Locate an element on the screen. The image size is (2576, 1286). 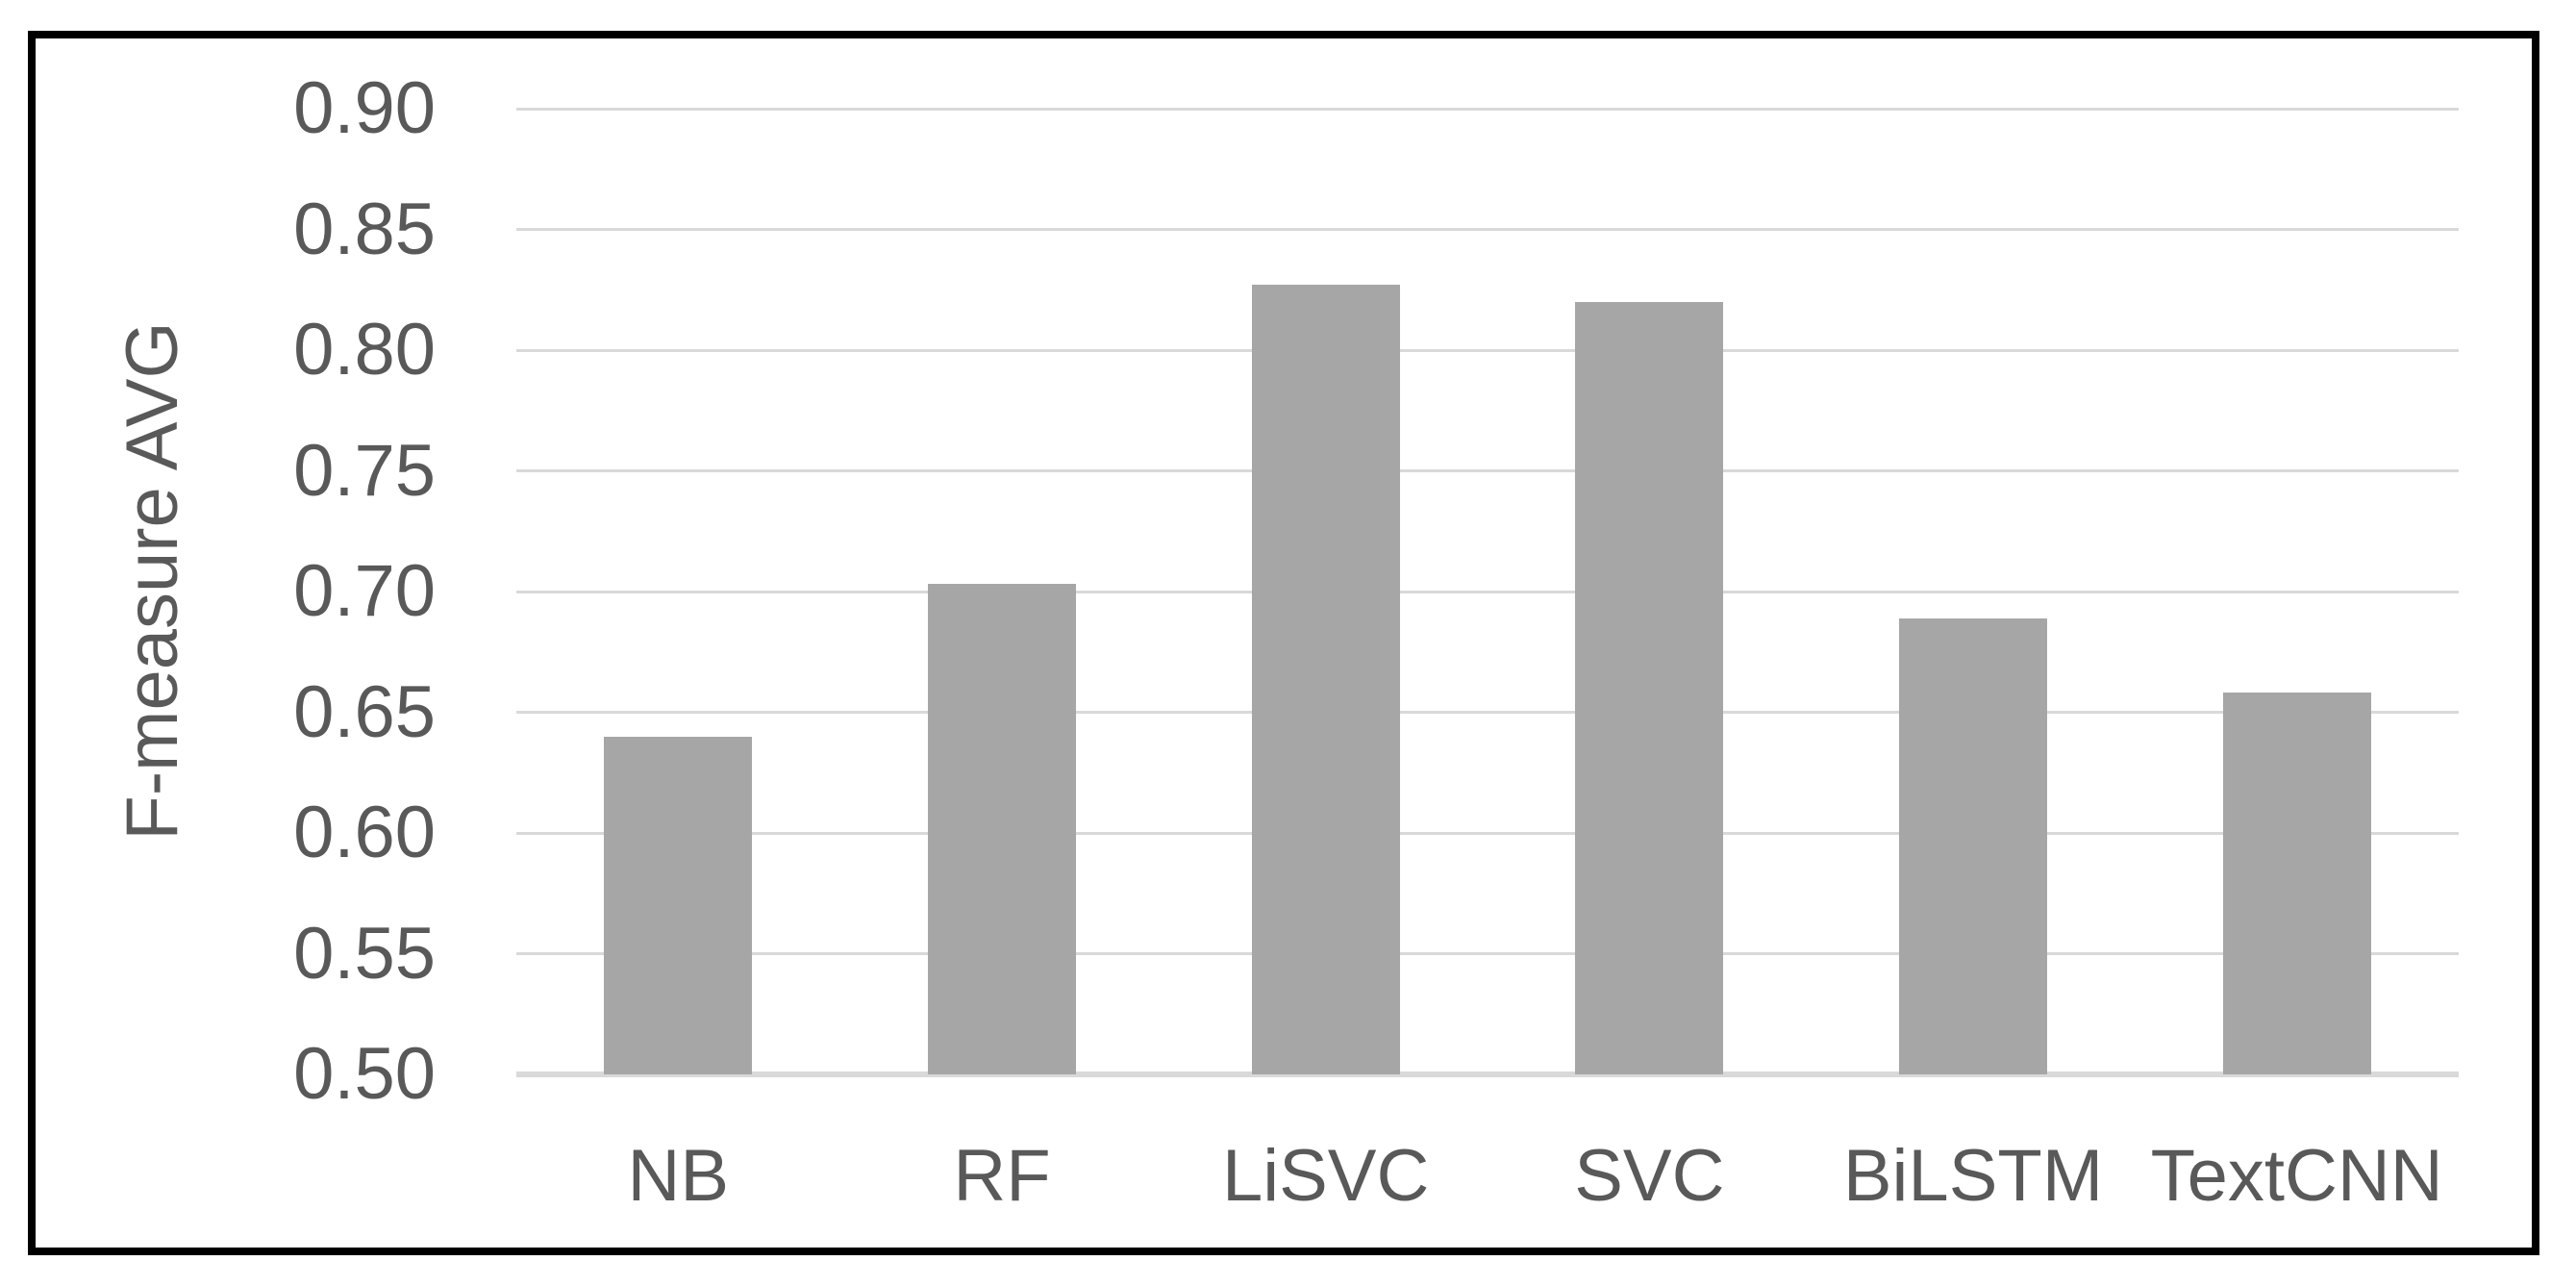
y-tick-label: 0.75 is located at coordinates (364, 470).